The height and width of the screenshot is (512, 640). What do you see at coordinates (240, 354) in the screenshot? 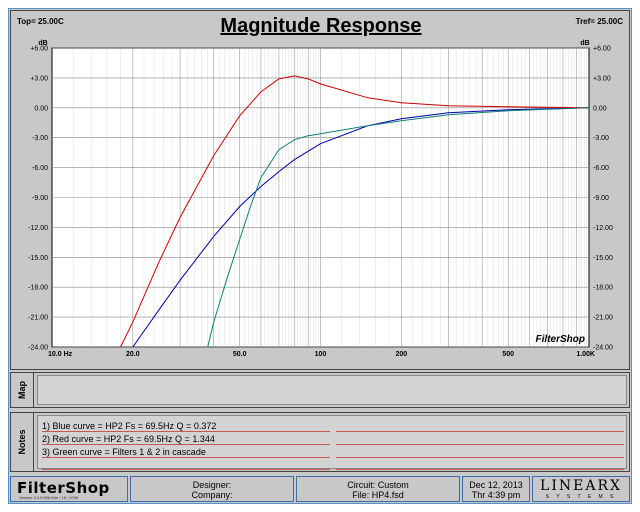
I see `x-tick-label: 50.0` at bounding box center [240, 354].